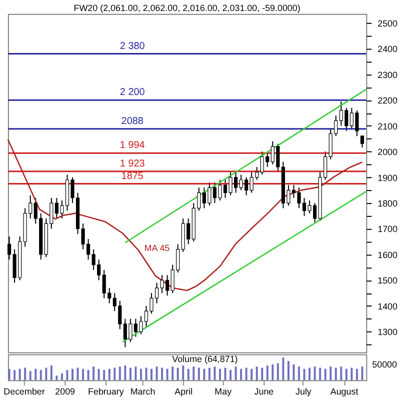 This screenshot has width=400, height=400. Describe the element at coordinates (388, 332) in the screenshot. I see `y-tick-label: 1300` at that location.